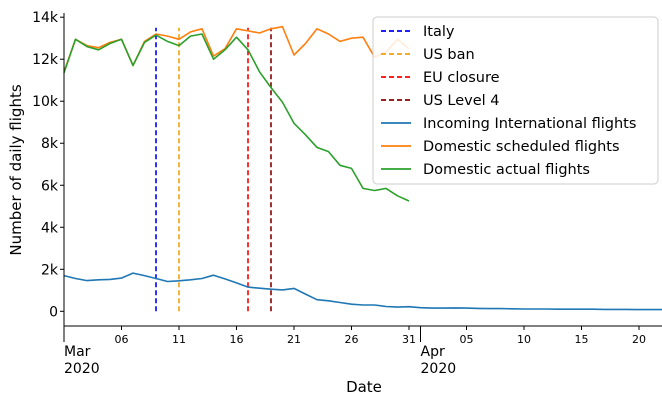 The height and width of the screenshot is (400, 662). What do you see at coordinates (294, 339) in the screenshot?
I see `x-tick-label-4: 21` at bounding box center [294, 339].